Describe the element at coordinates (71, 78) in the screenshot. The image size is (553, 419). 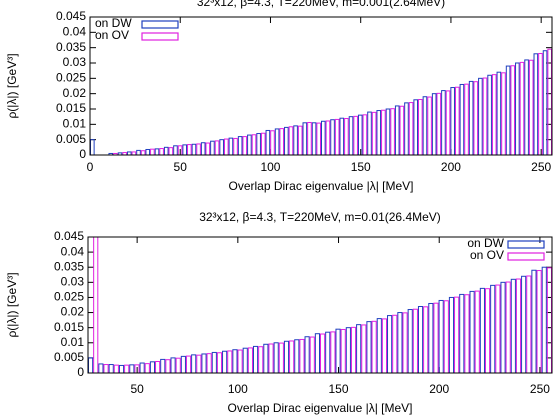
I see `y-tick-label: 0.025` at that location.